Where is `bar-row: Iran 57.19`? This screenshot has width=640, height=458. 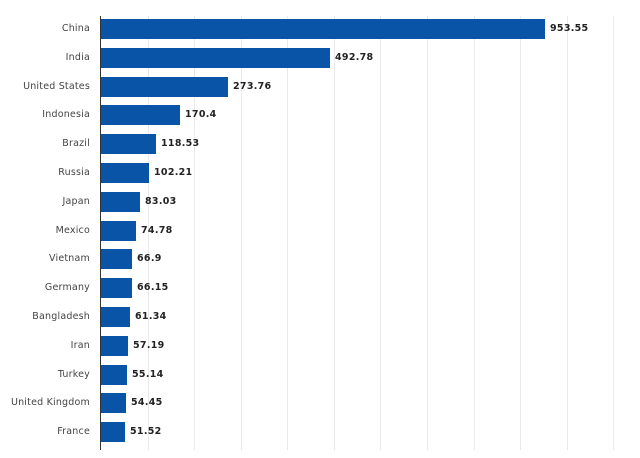 bar-row: Iran 57.19 is located at coordinates (320, 347).